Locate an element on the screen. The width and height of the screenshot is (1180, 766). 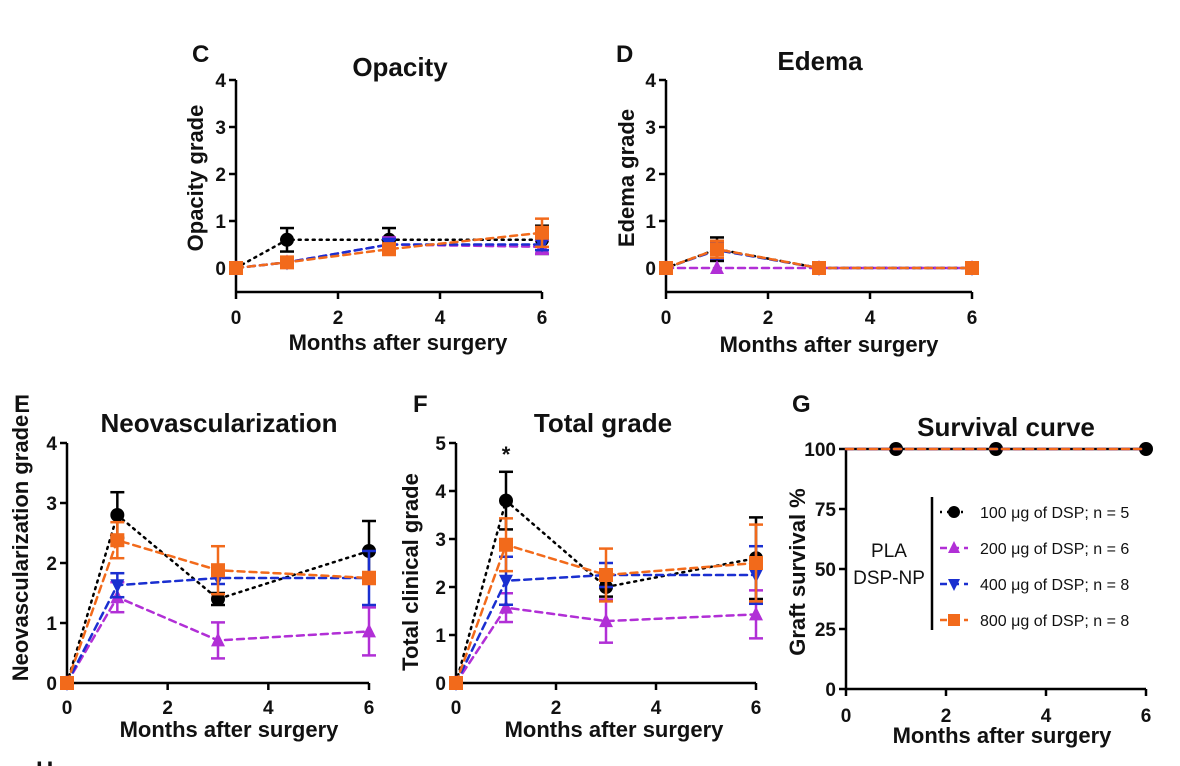
panel-label: D is located at coordinates (624, 54).